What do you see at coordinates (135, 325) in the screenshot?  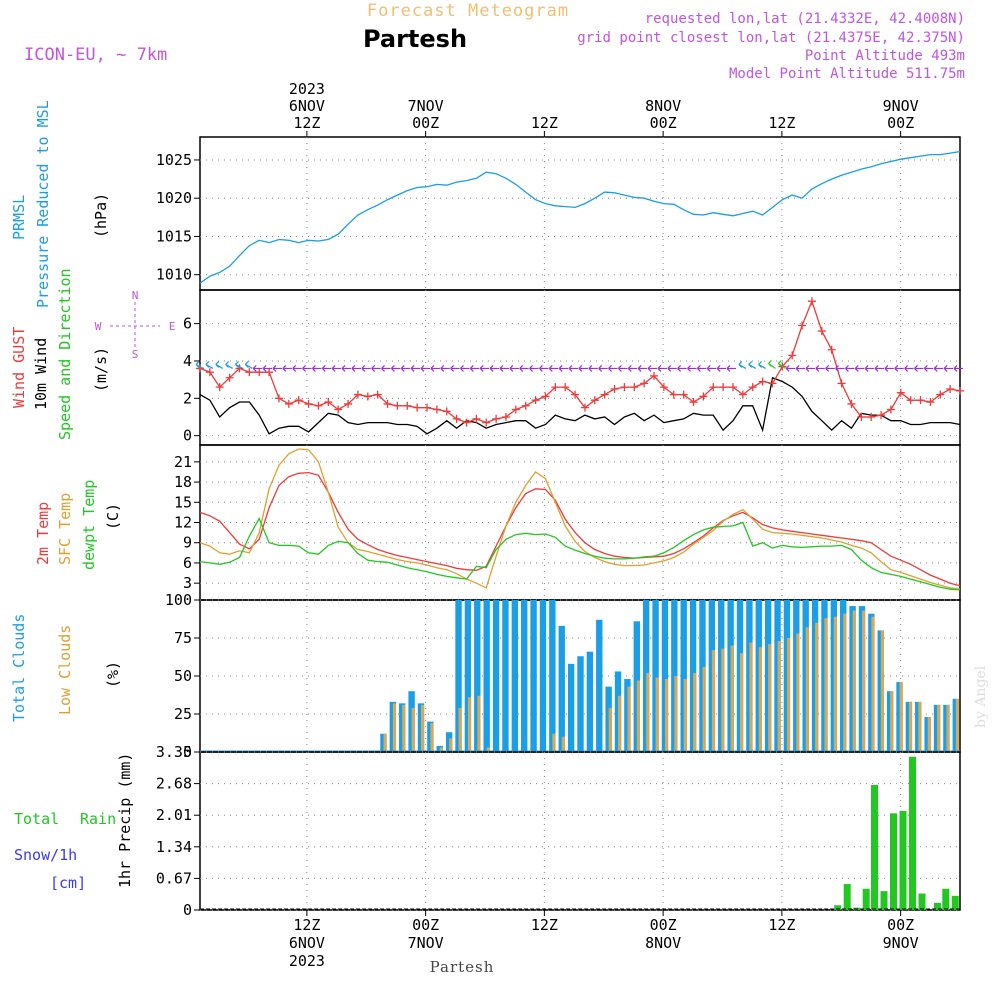 I see `wind-compass: N W E S` at bounding box center [135, 325].